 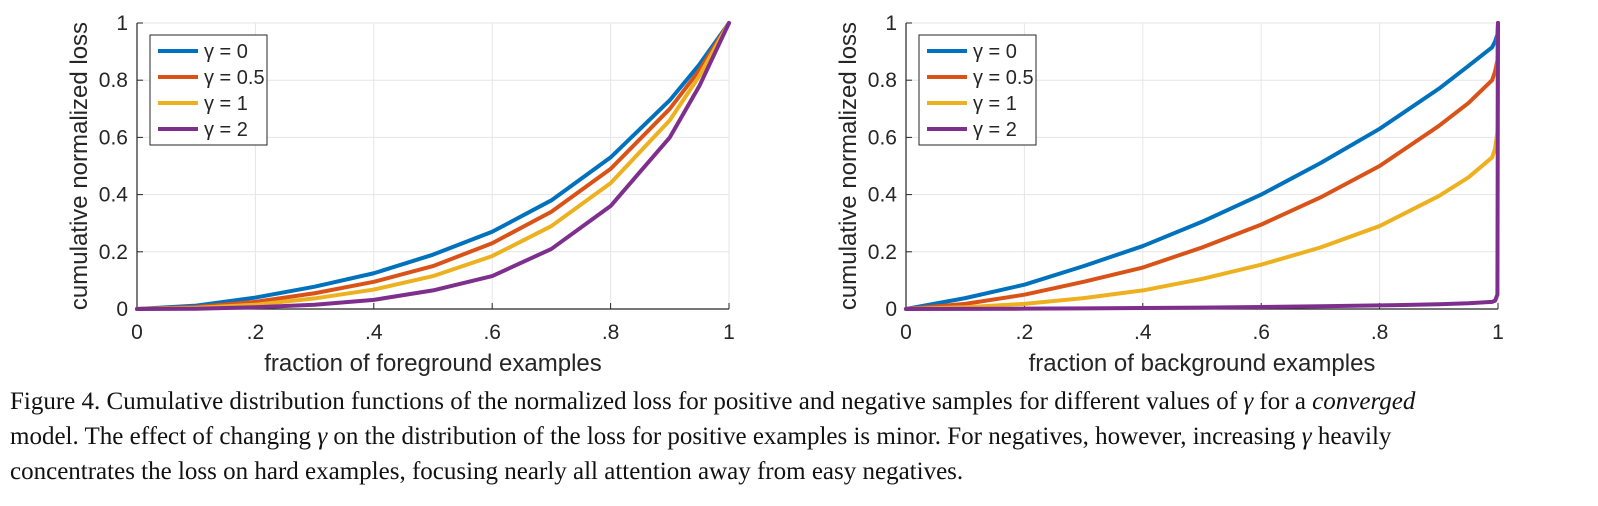 I want to click on caption-text: heavily, so click(x=1351, y=436).